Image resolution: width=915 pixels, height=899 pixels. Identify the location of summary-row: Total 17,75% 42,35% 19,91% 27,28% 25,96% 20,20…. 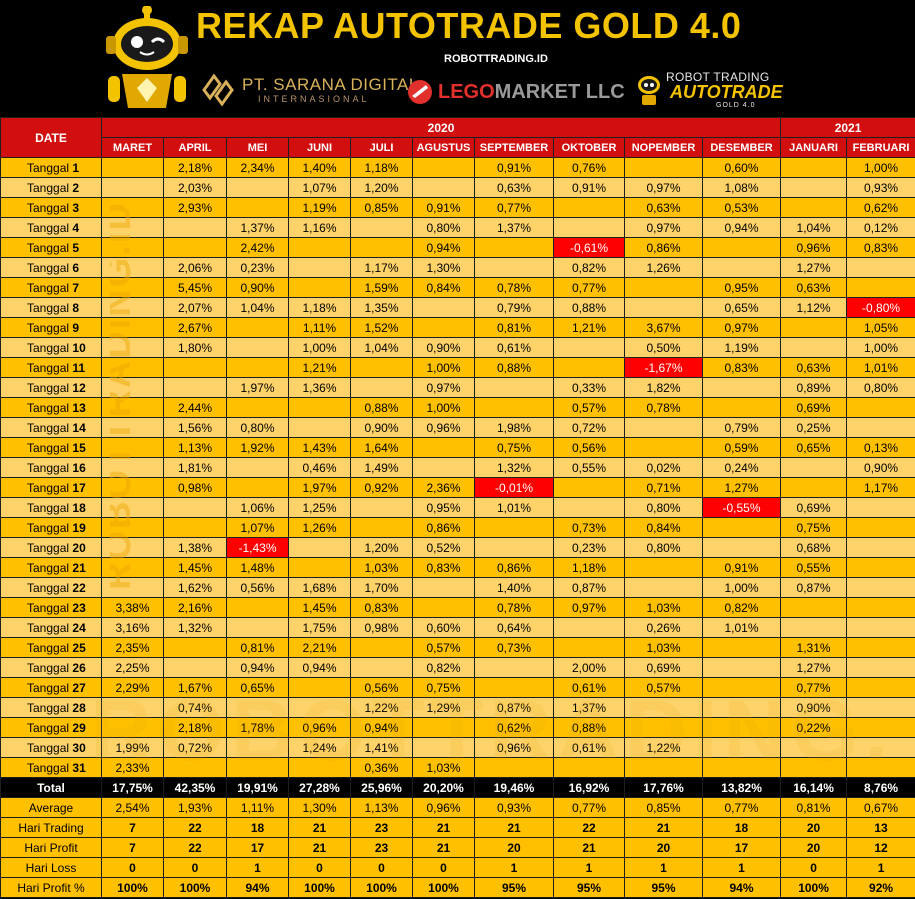
(457, 787).